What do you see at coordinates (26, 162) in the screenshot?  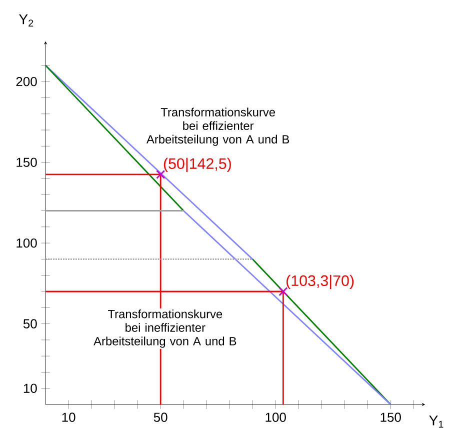 I see `y-tick-label: 150` at bounding box center [26, 162].